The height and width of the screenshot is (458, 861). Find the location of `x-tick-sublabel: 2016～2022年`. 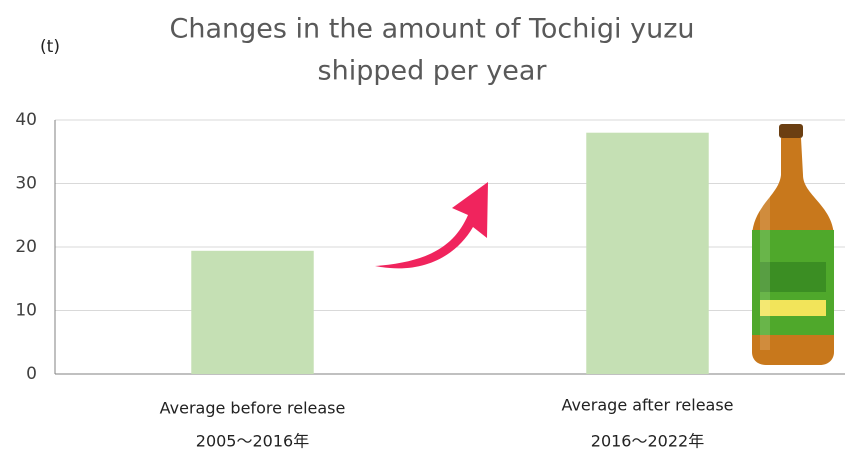

x-tick-sublabel: 2016～2022年 is located at coordinates (647, 441).